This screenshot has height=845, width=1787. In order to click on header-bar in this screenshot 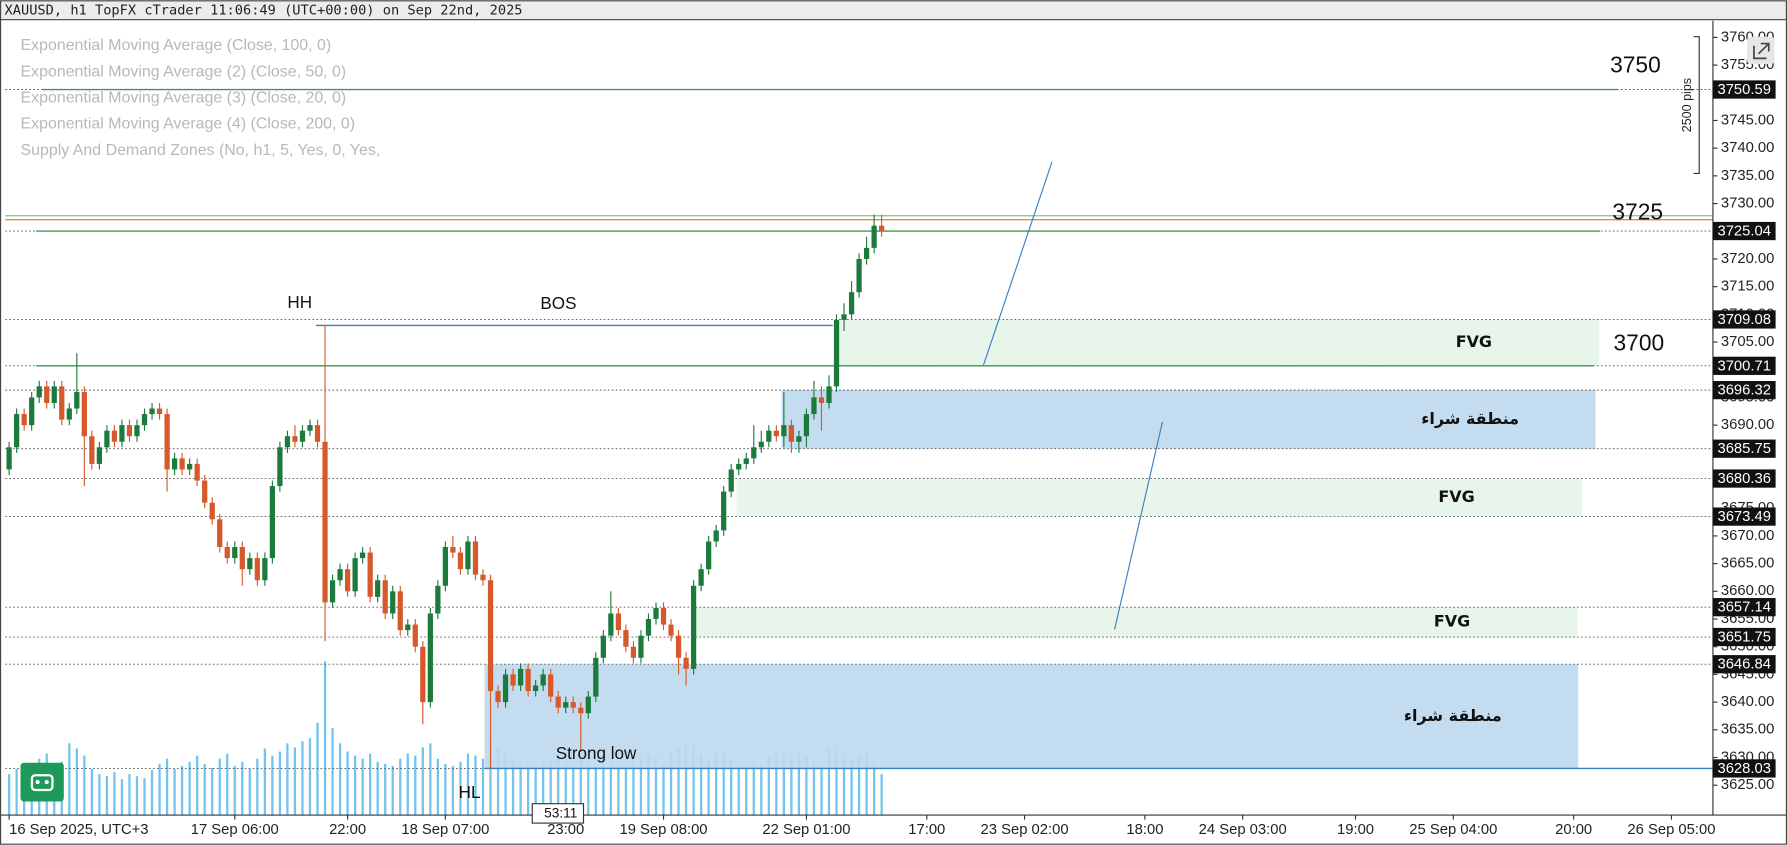, I will do `click(893, 10)`.